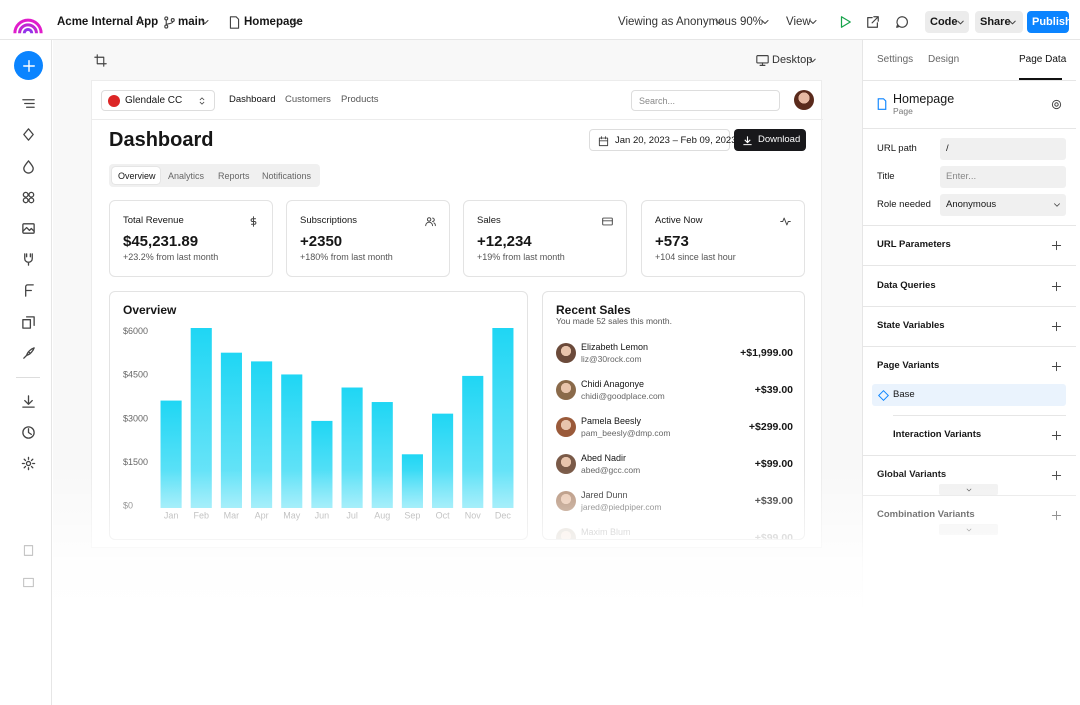 The height and width of the screenshot is (705, 1080). Describe the element at coordinates (770, 427) in the screenshot. I see `sale-amount: +$299.00` at that location.